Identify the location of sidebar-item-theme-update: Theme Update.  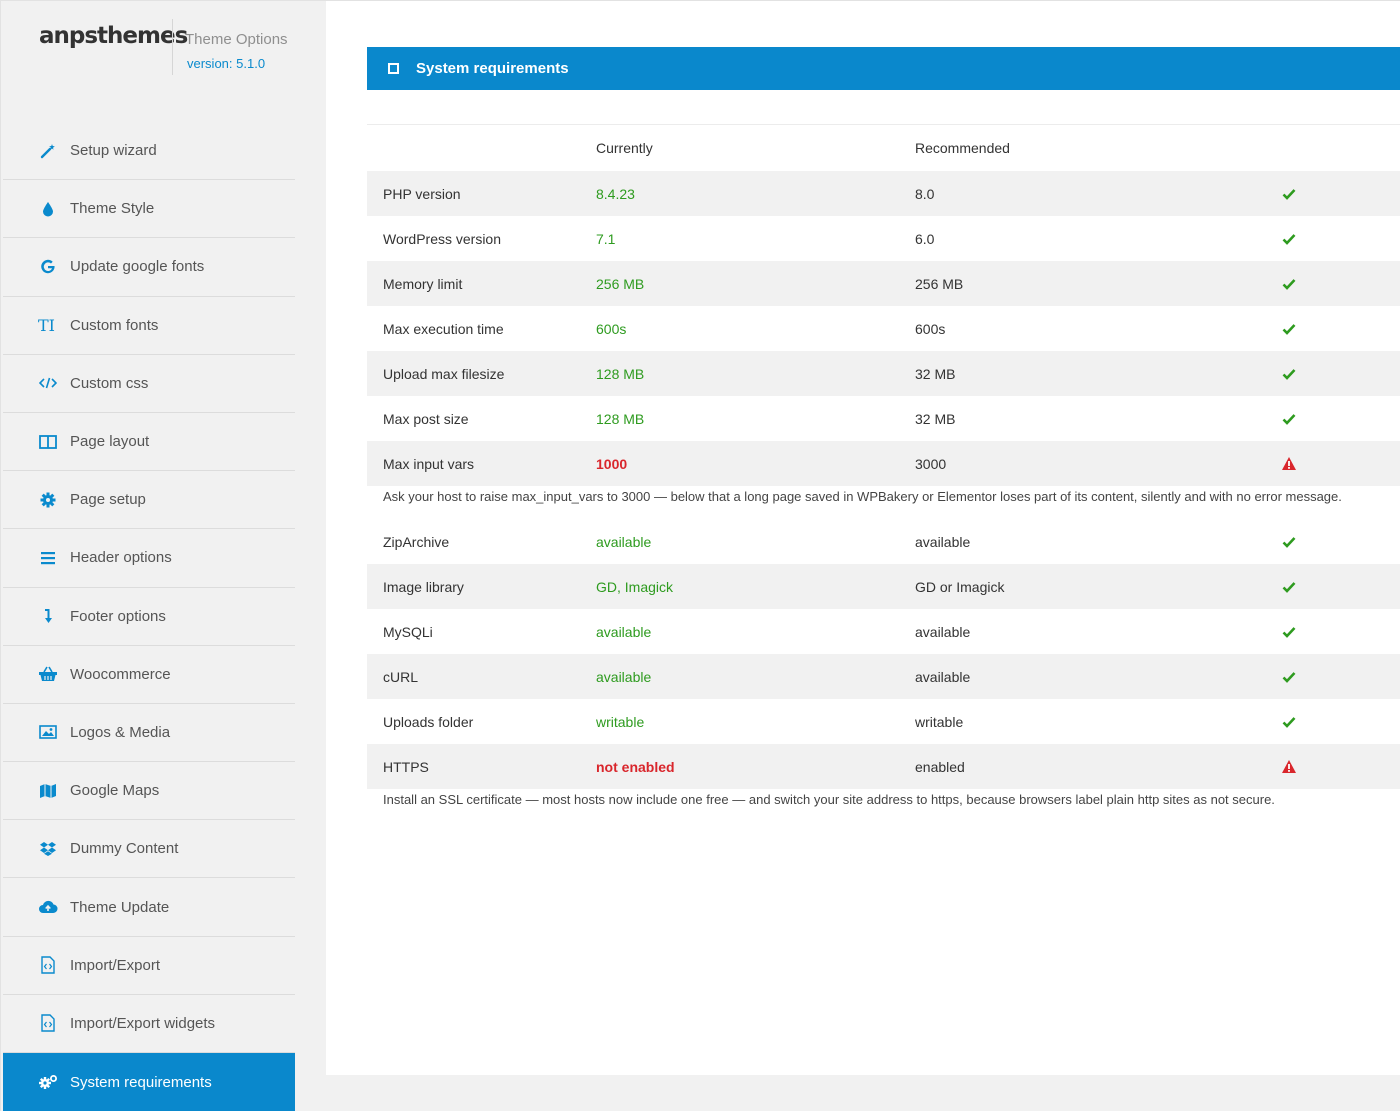
(149, 907).